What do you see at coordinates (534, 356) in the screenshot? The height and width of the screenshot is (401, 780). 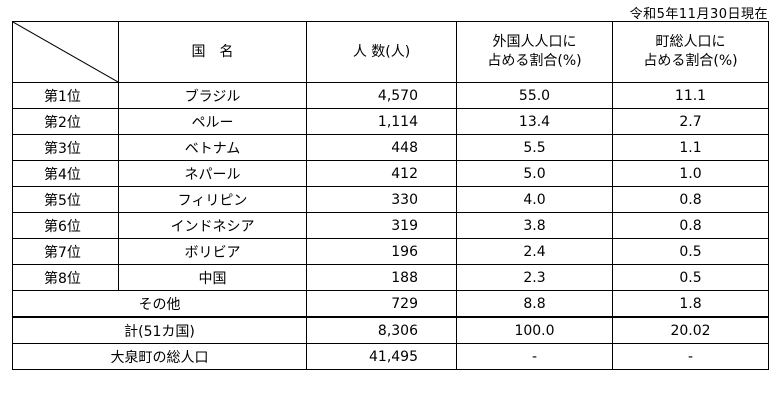 I see `town-total-foreign-share-cell: -` at bounding box center [534, 356].